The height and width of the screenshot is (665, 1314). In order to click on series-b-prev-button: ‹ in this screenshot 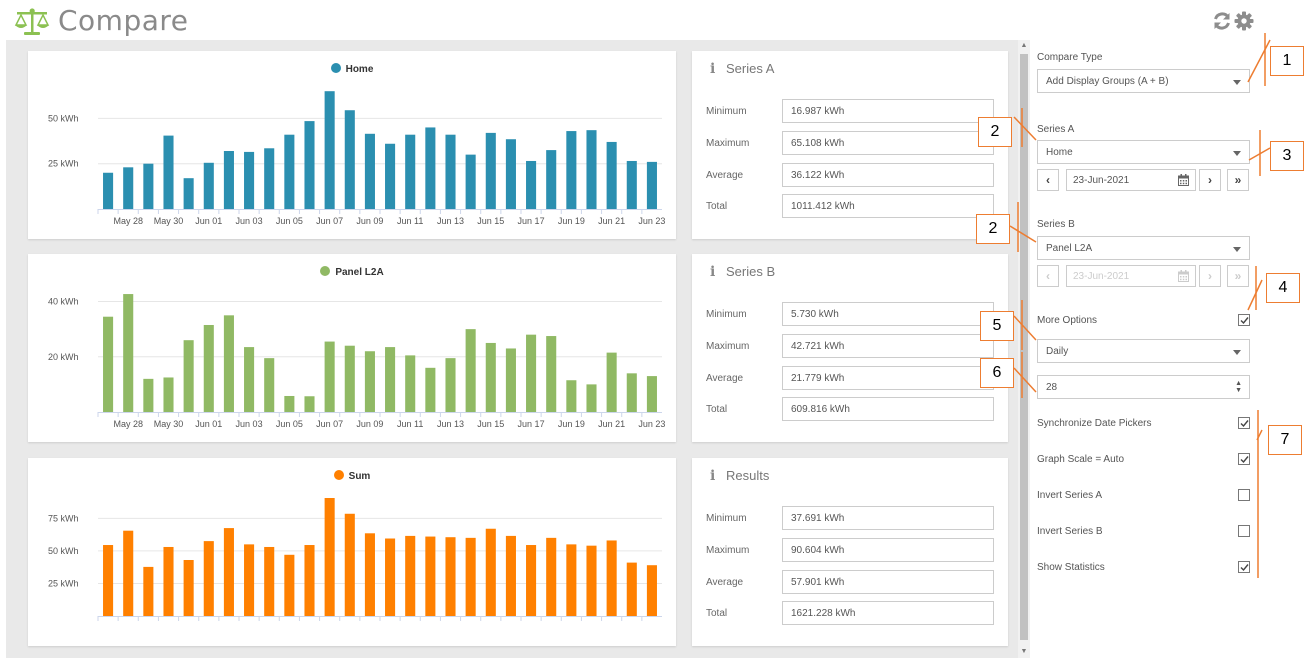, I will do `click(1048, 276)`.